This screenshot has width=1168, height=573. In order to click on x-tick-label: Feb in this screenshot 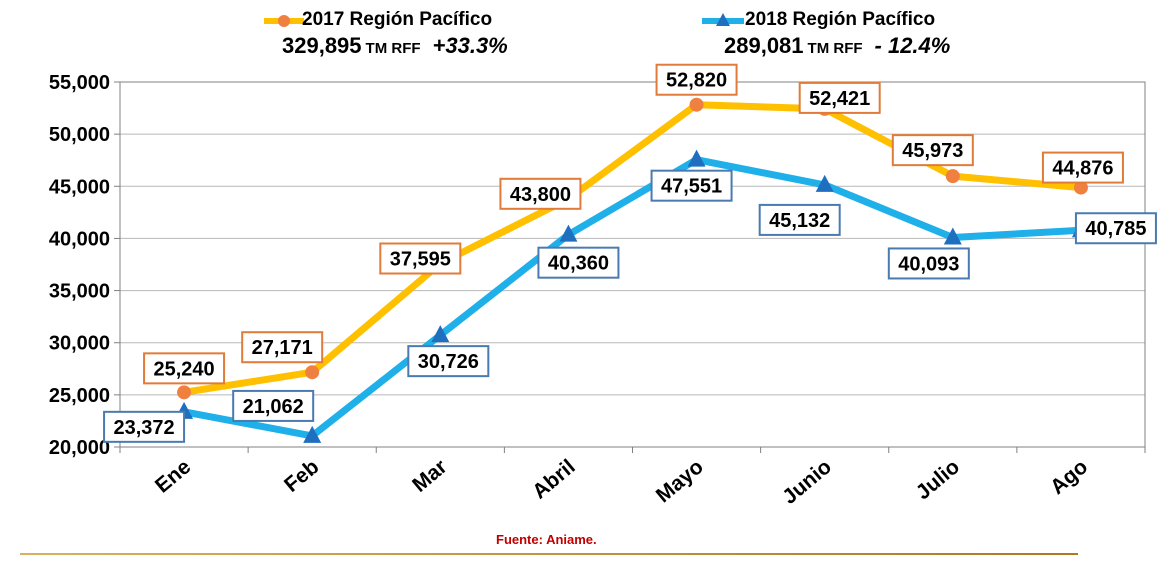, I will do `click(301, 476)`.